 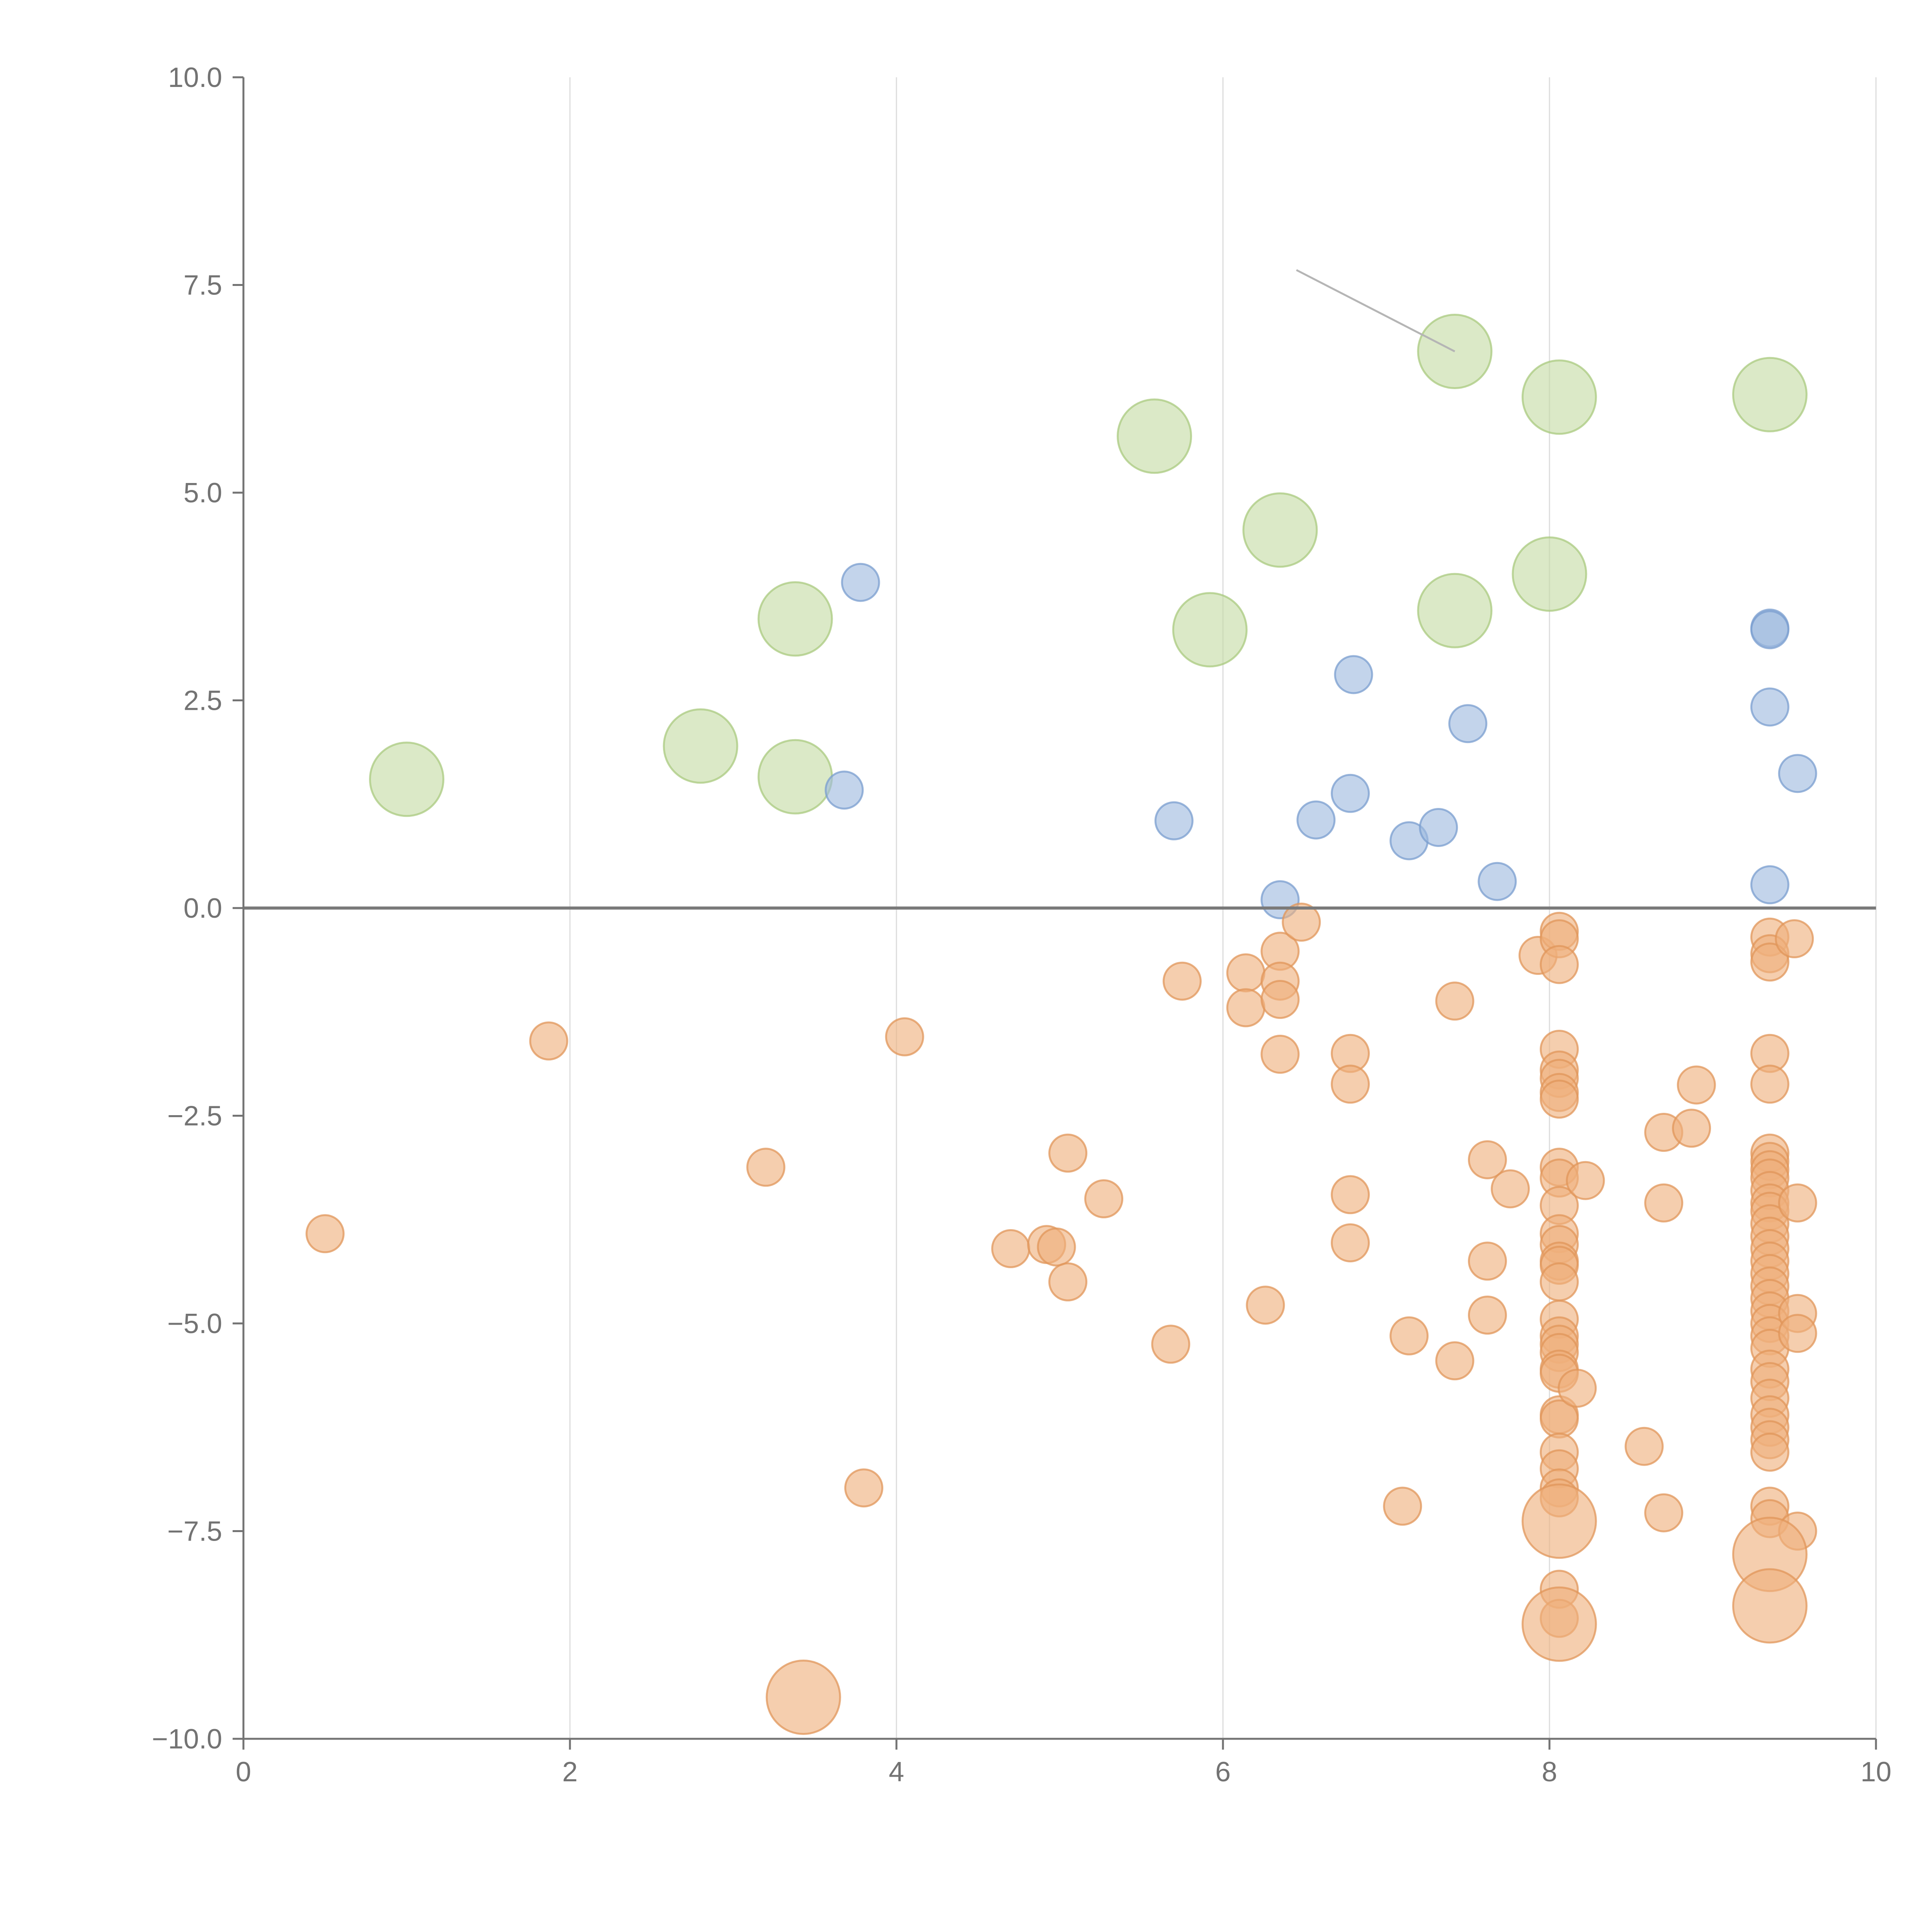 I want to click on annotations, so click(x=1376, y=310).